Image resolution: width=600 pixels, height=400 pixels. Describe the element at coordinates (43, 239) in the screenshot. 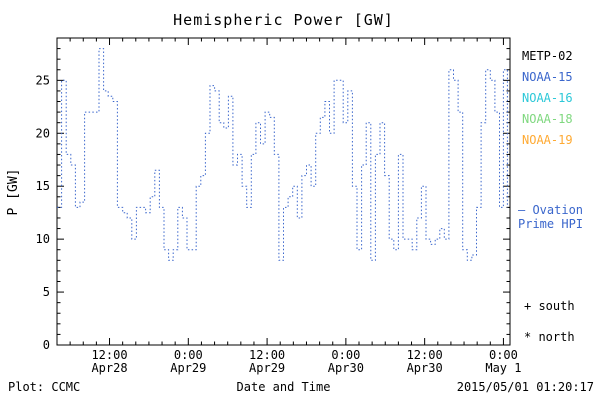

I see `y-tick-label: 10` at that location.